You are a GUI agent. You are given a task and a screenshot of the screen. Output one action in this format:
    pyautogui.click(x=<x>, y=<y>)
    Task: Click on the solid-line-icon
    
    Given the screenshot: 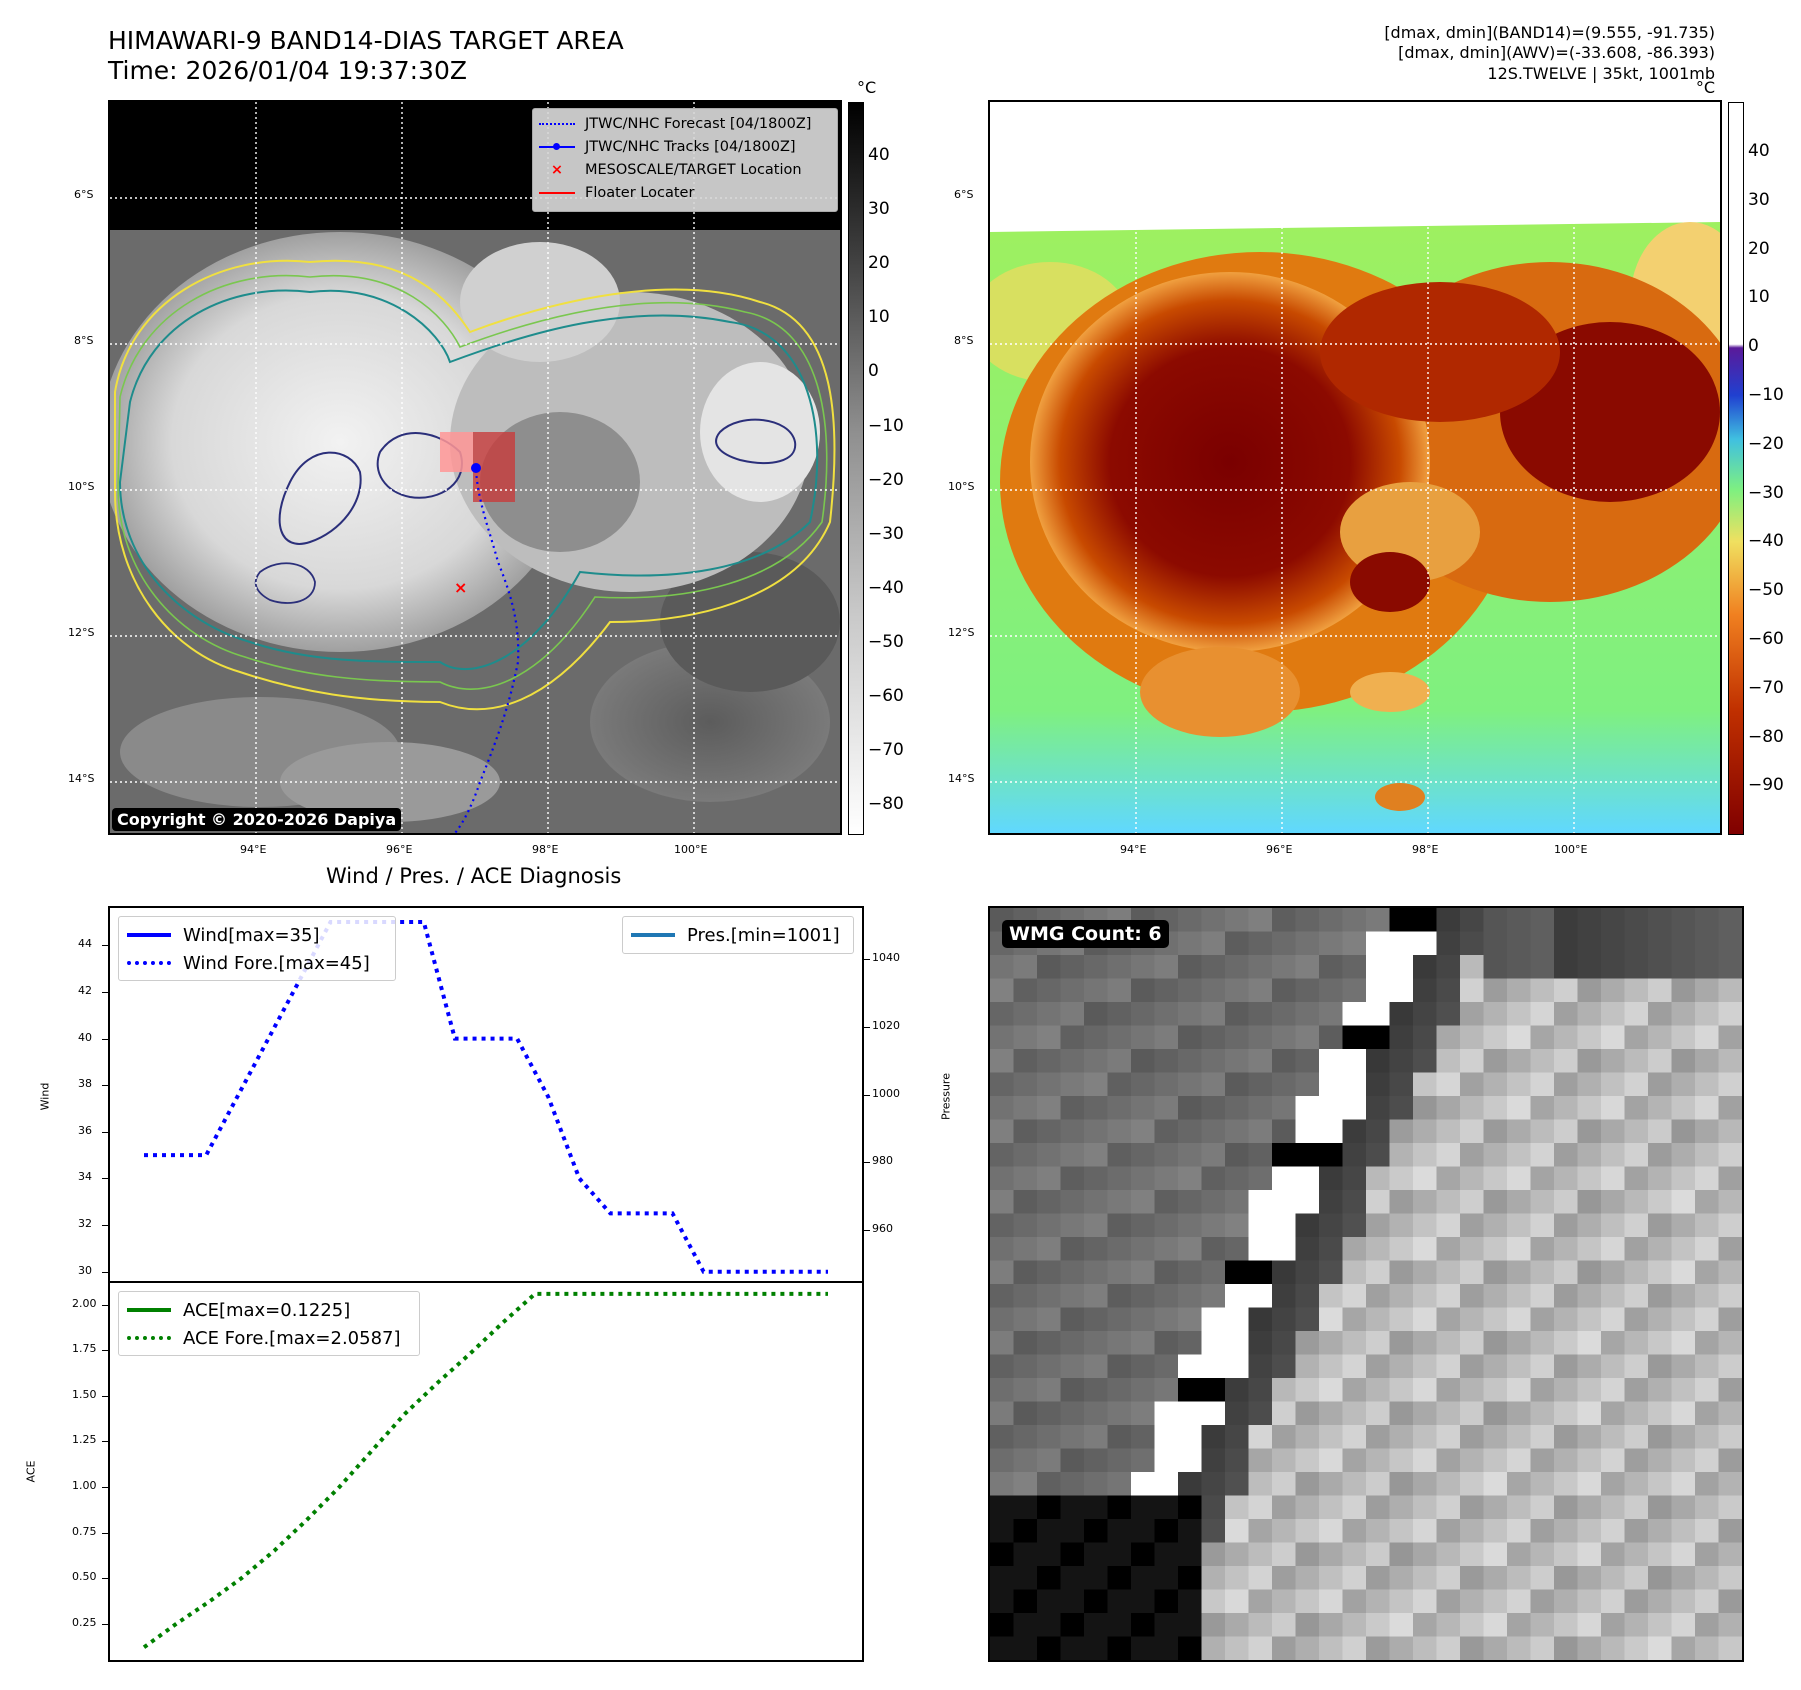 What is the action you would take?
    pyautogui.click(x=557, y=192)
    